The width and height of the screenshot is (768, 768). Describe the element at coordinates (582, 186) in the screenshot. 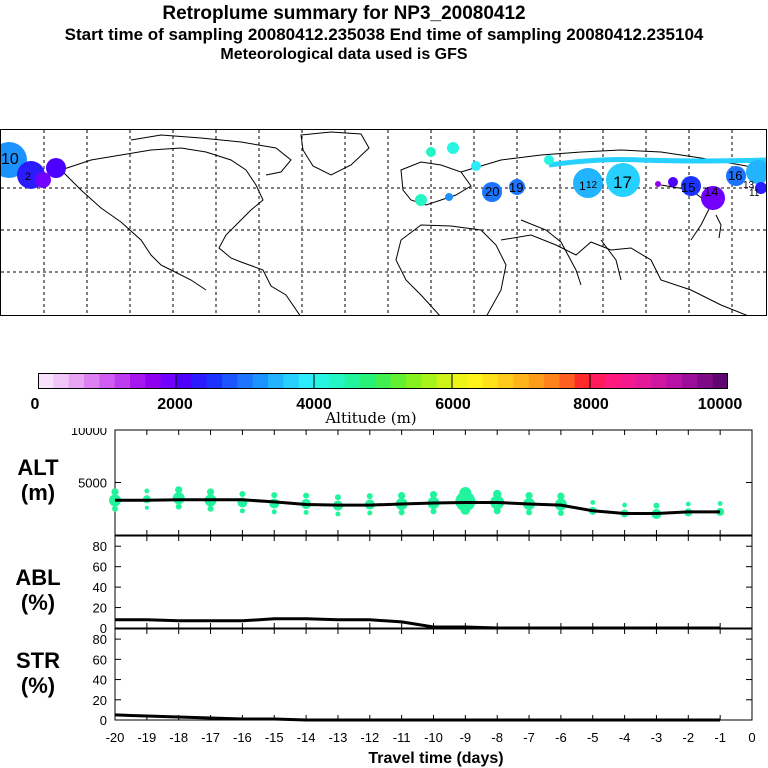

I see `plume-label: 1` at that location.